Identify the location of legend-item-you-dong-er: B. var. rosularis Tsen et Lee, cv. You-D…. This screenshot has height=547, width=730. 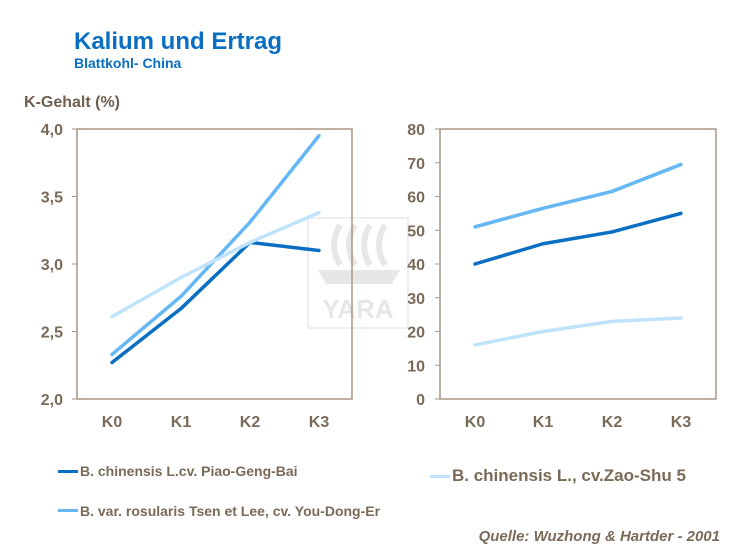
(223, 511).